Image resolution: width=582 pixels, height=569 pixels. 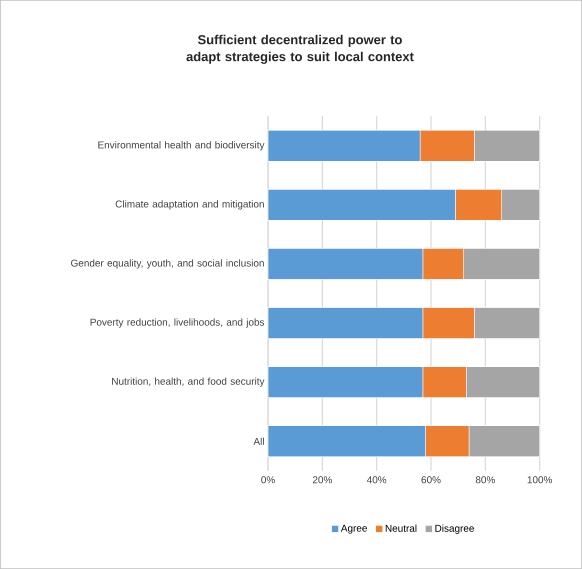 I want to click on y-tick-label: Climate adaptation and mitigation, so click(x=190, y=205).